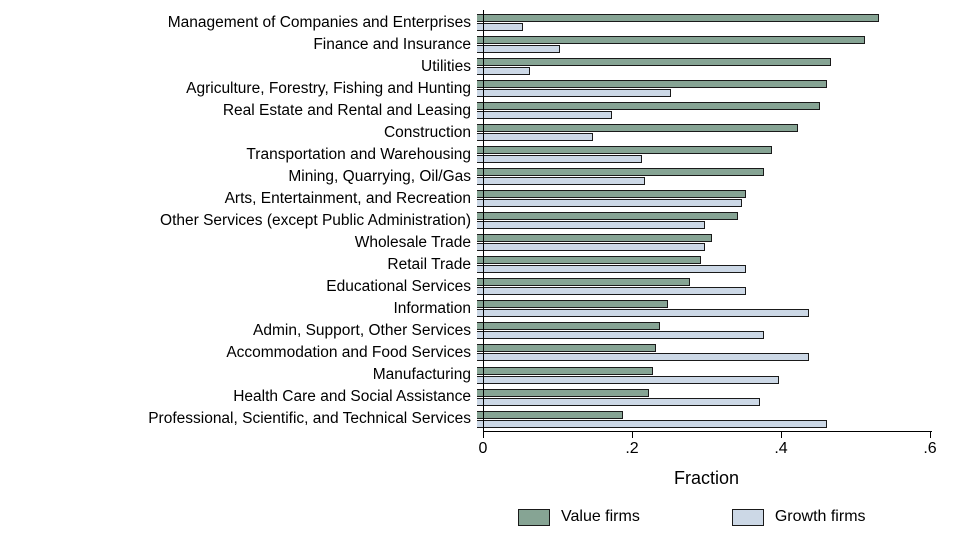  Describe the element at coordinates (392, 45) in the screenshot. I see `category-label: Finance and Insurance` at that location.